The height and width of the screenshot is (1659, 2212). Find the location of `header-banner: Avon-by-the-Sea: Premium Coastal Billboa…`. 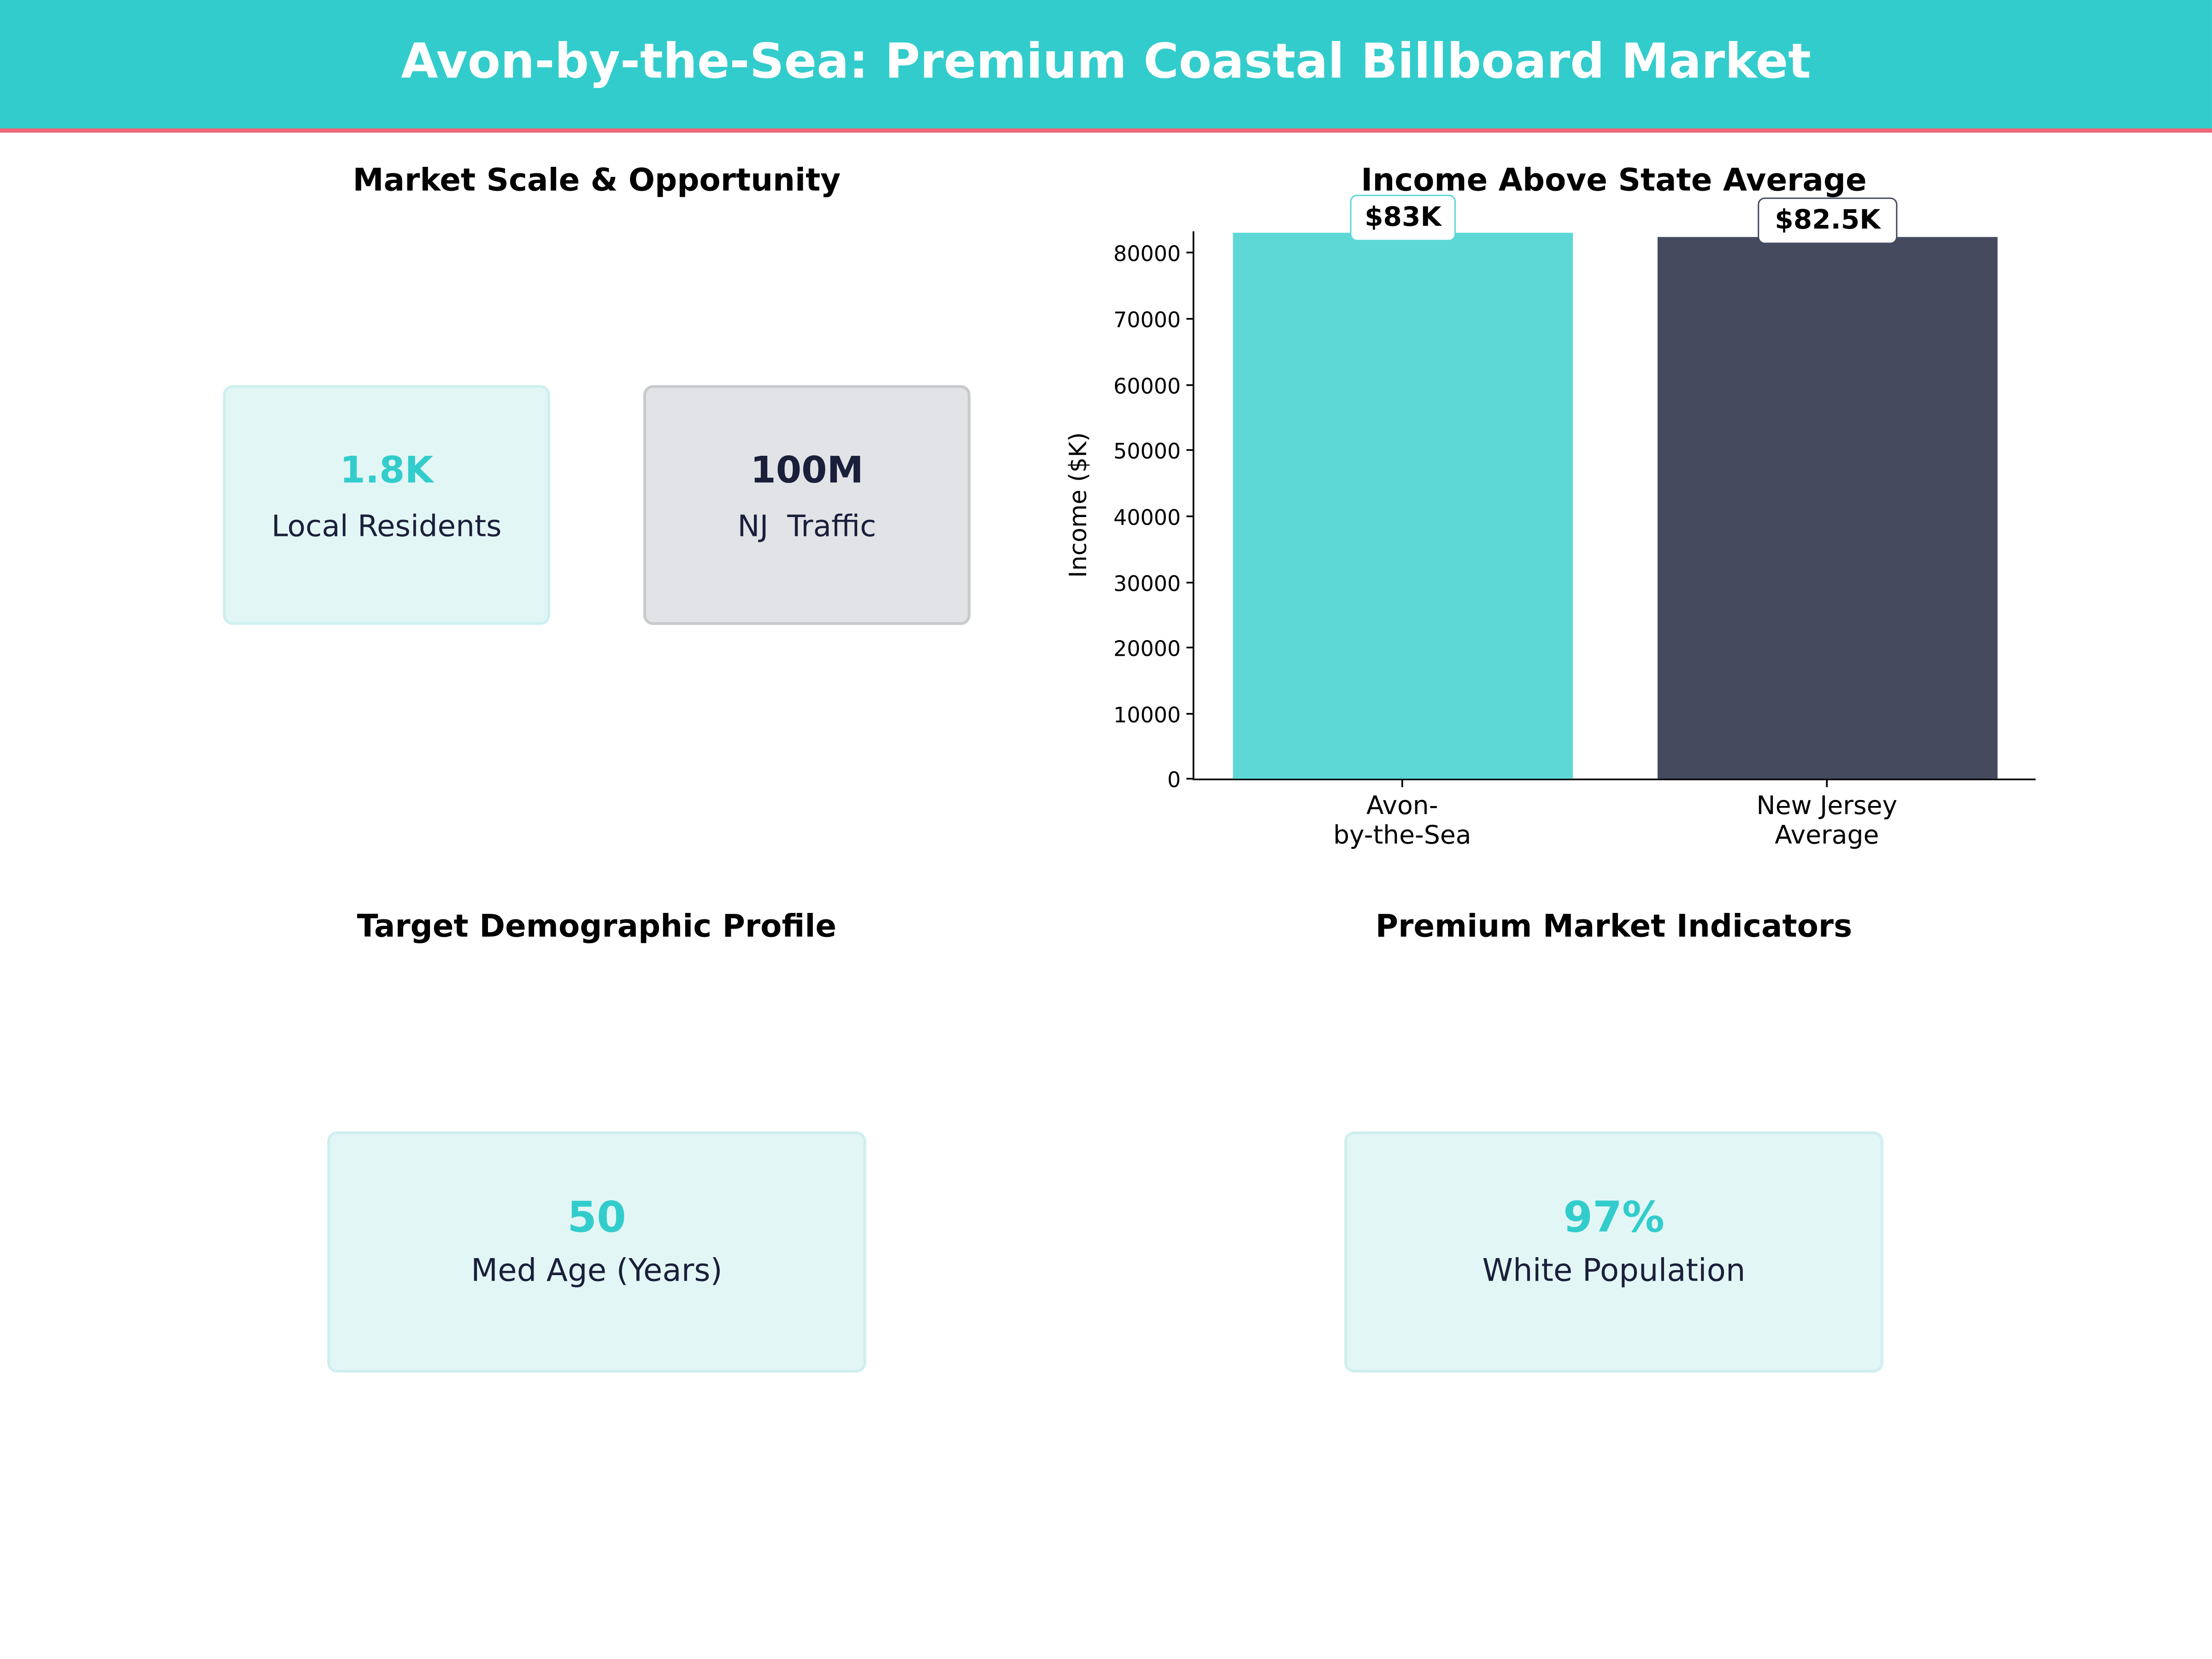

header-banner: Avon-by-the-Sea: Premium Coastal Billboa… is located at coordinates (1106, 66).